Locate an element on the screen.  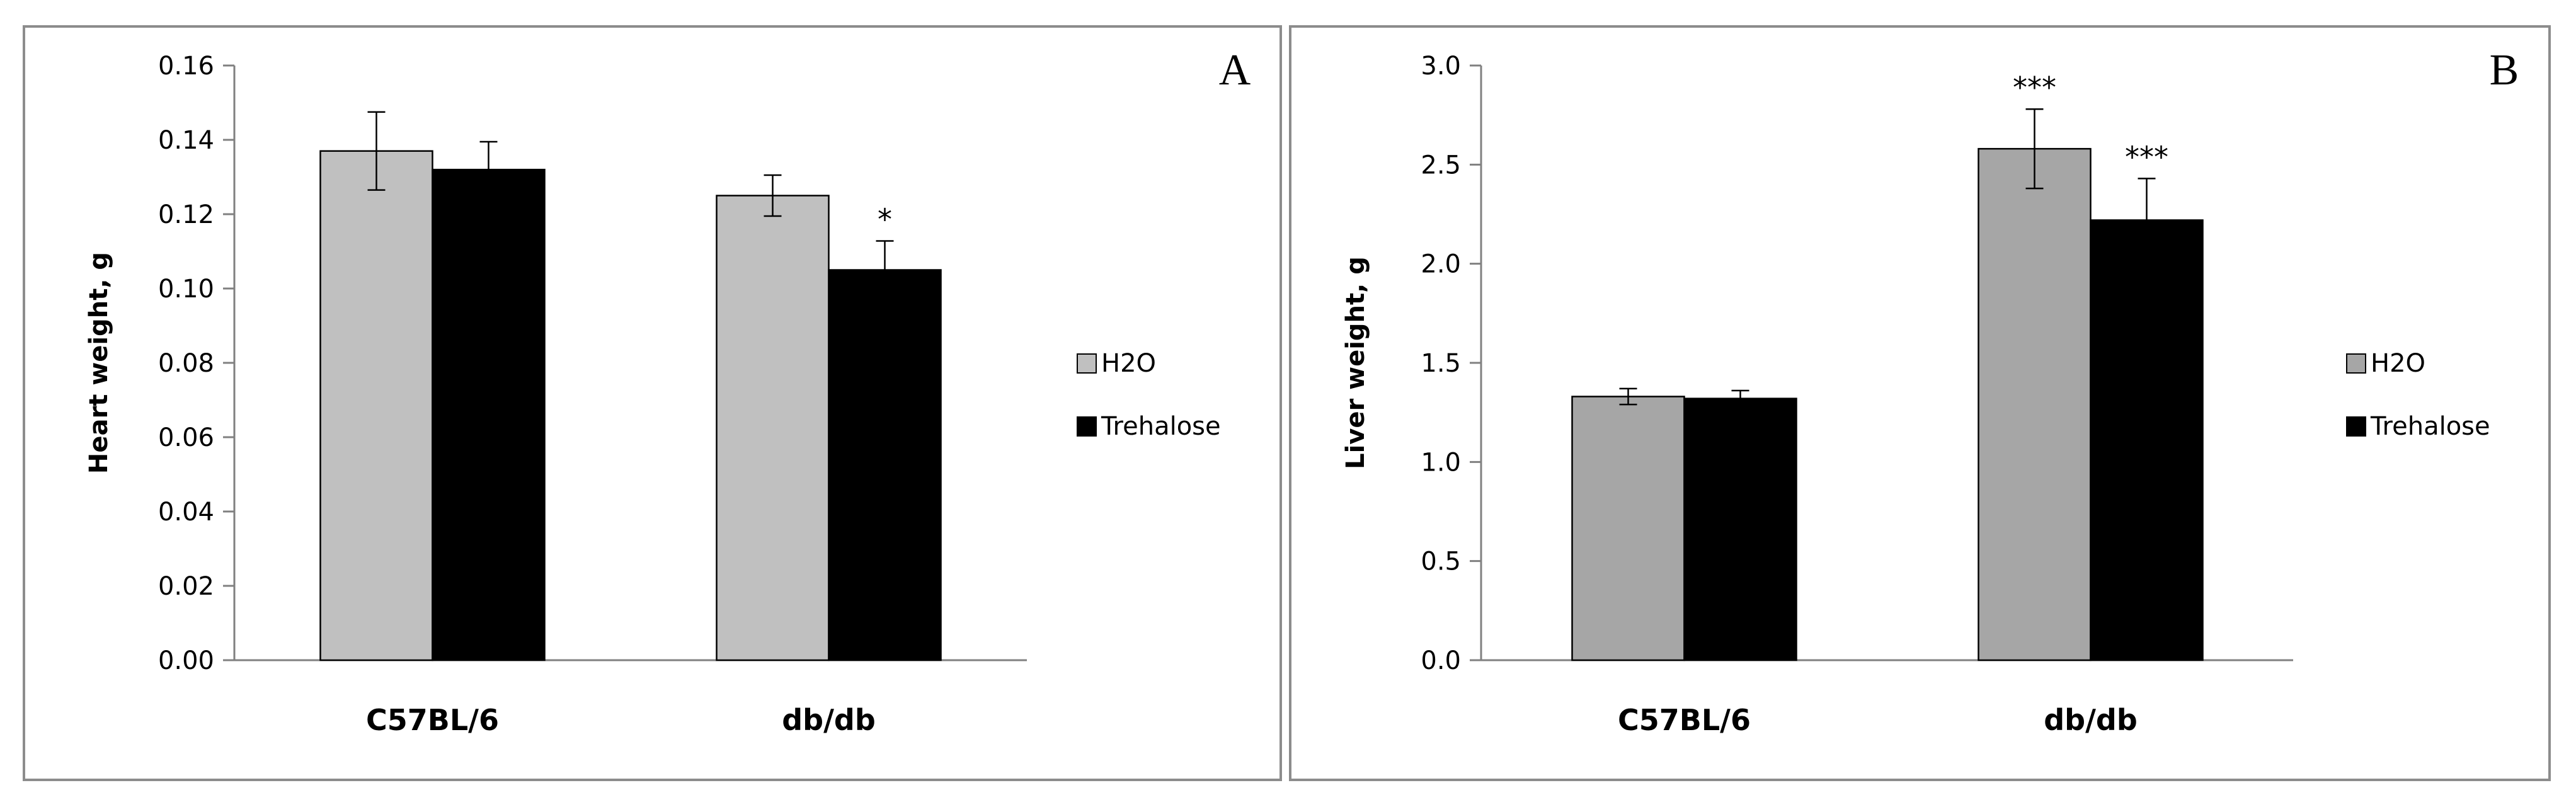
b-legend-label-h2o: H2O is located at coordinates (2398, 364).